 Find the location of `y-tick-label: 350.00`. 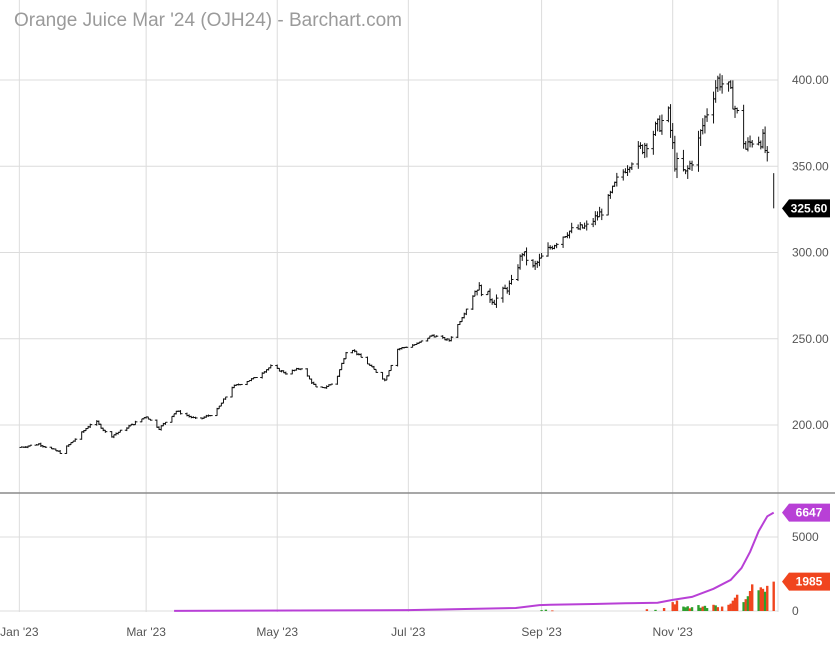

y-tick-label: 350.00 is located at coordinates (810, 166).